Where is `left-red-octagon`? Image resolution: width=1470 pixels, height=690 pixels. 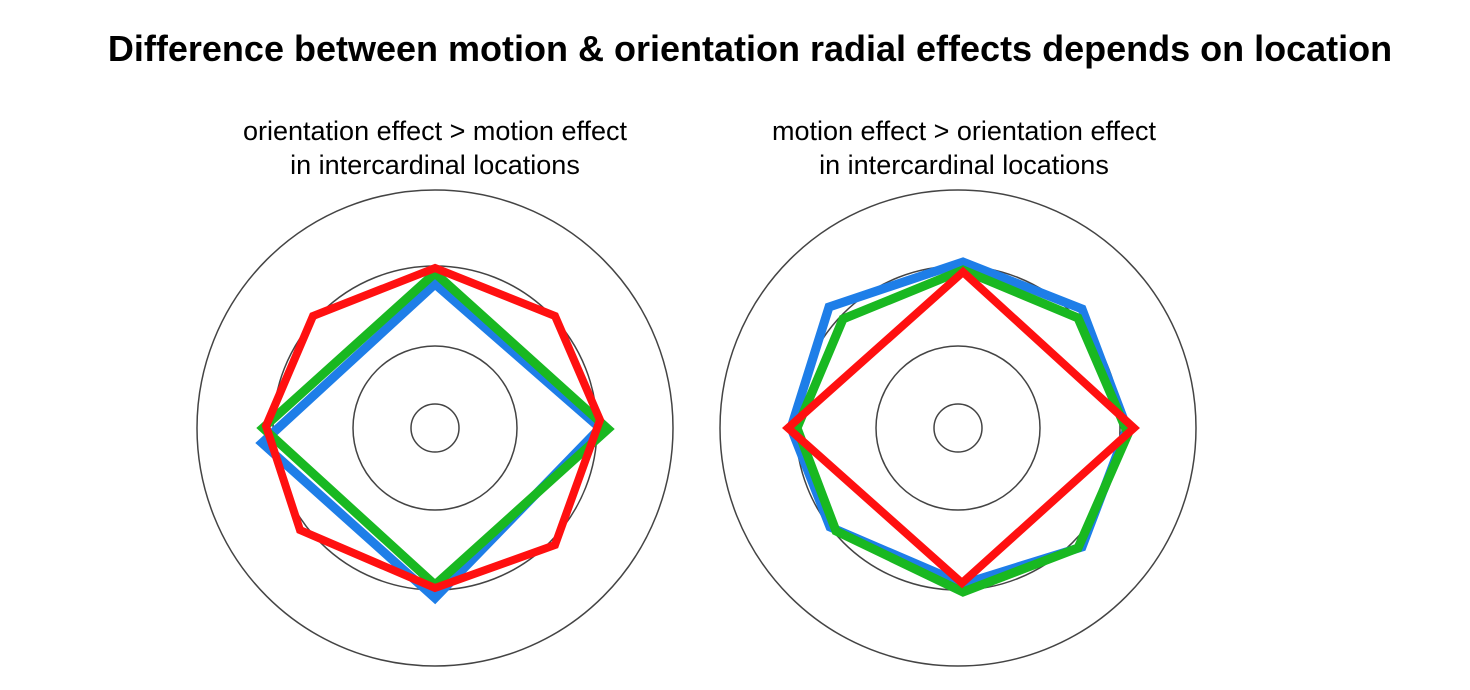 left-red-octagon is located at coordinates (433, 428).